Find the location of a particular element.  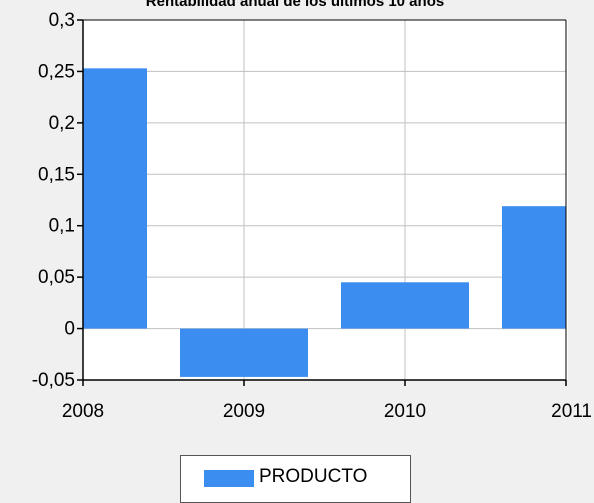

x-tick-label: 2011 is located at coordinates (571, 411).